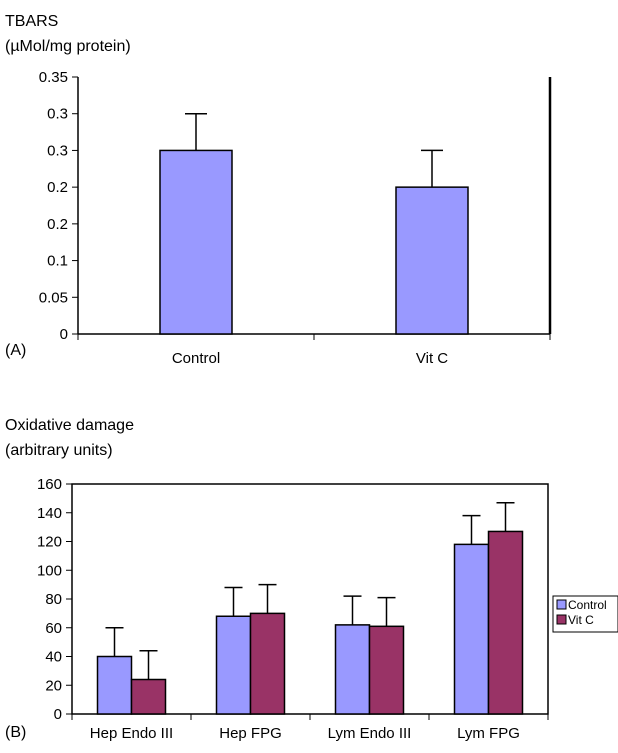  Describe the element at coordinates (68, 46) in the screenshot. I see `chart-a-ylabel-line2: (µMol/mg protein)` at that location.